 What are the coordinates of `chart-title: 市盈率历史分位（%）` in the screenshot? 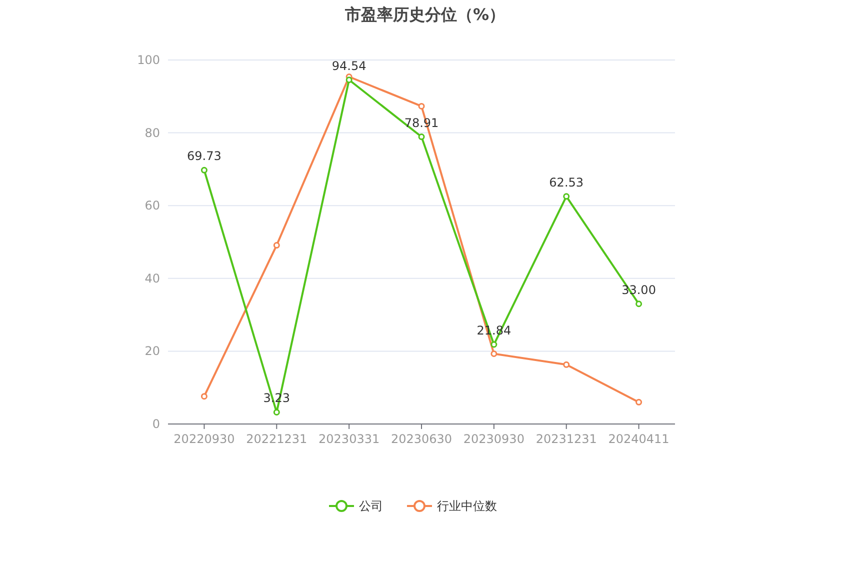 It's located at (425, 14).